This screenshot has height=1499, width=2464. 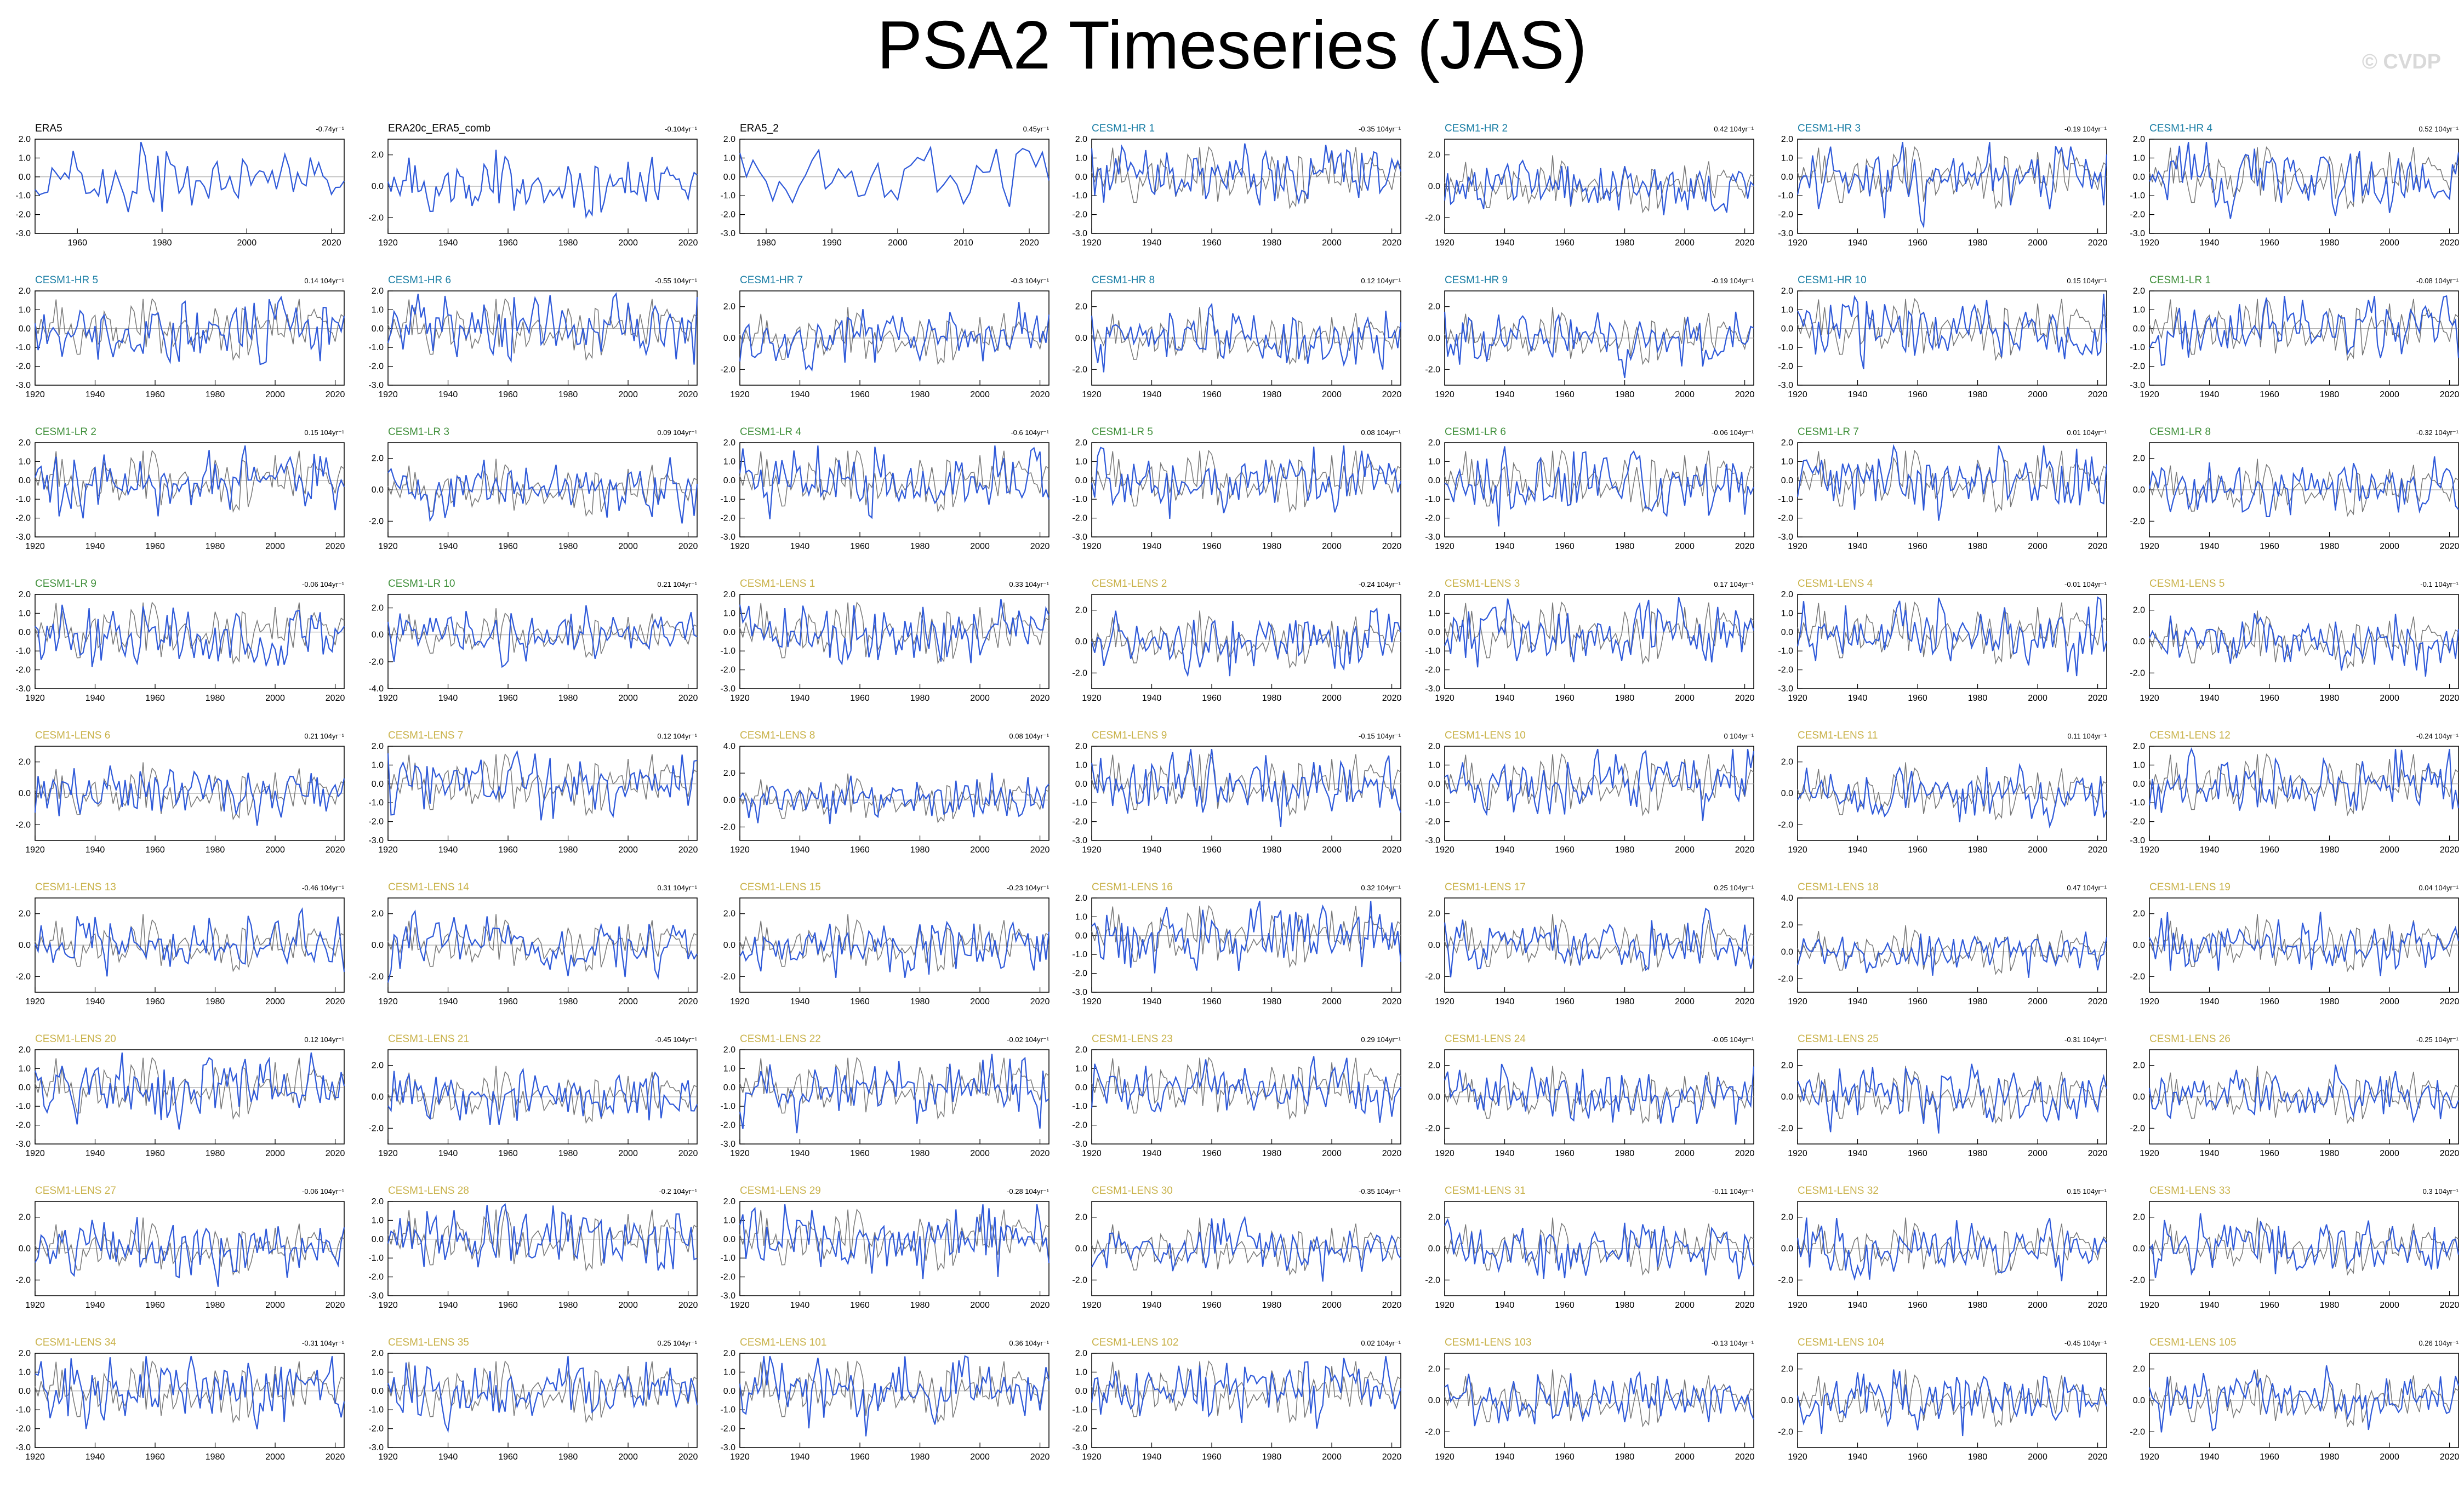 I want to click on trend-label: 0.45yr⁻¹, so click(x=1036, y=129).